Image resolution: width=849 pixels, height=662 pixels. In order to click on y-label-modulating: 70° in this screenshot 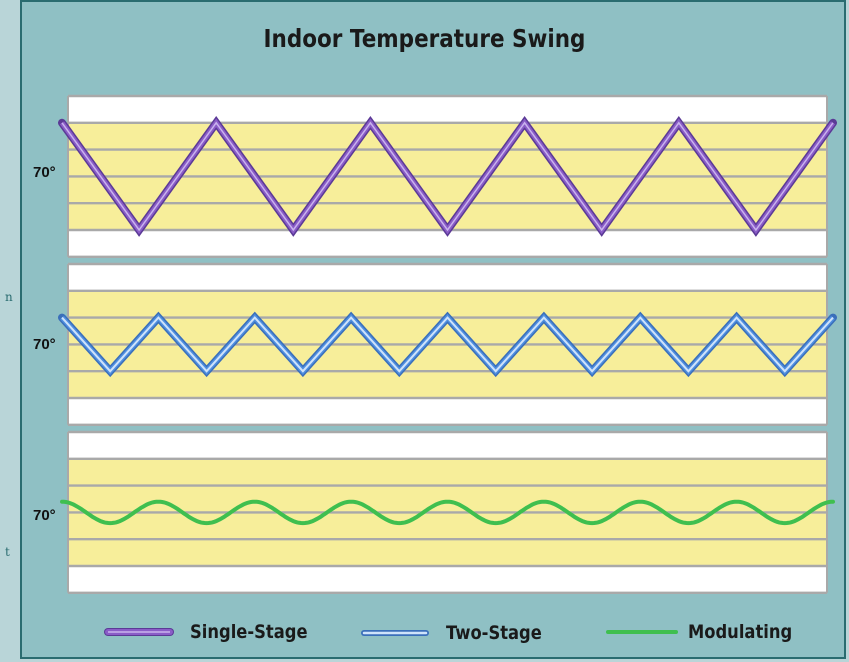, I will do `click(44, 515)`.